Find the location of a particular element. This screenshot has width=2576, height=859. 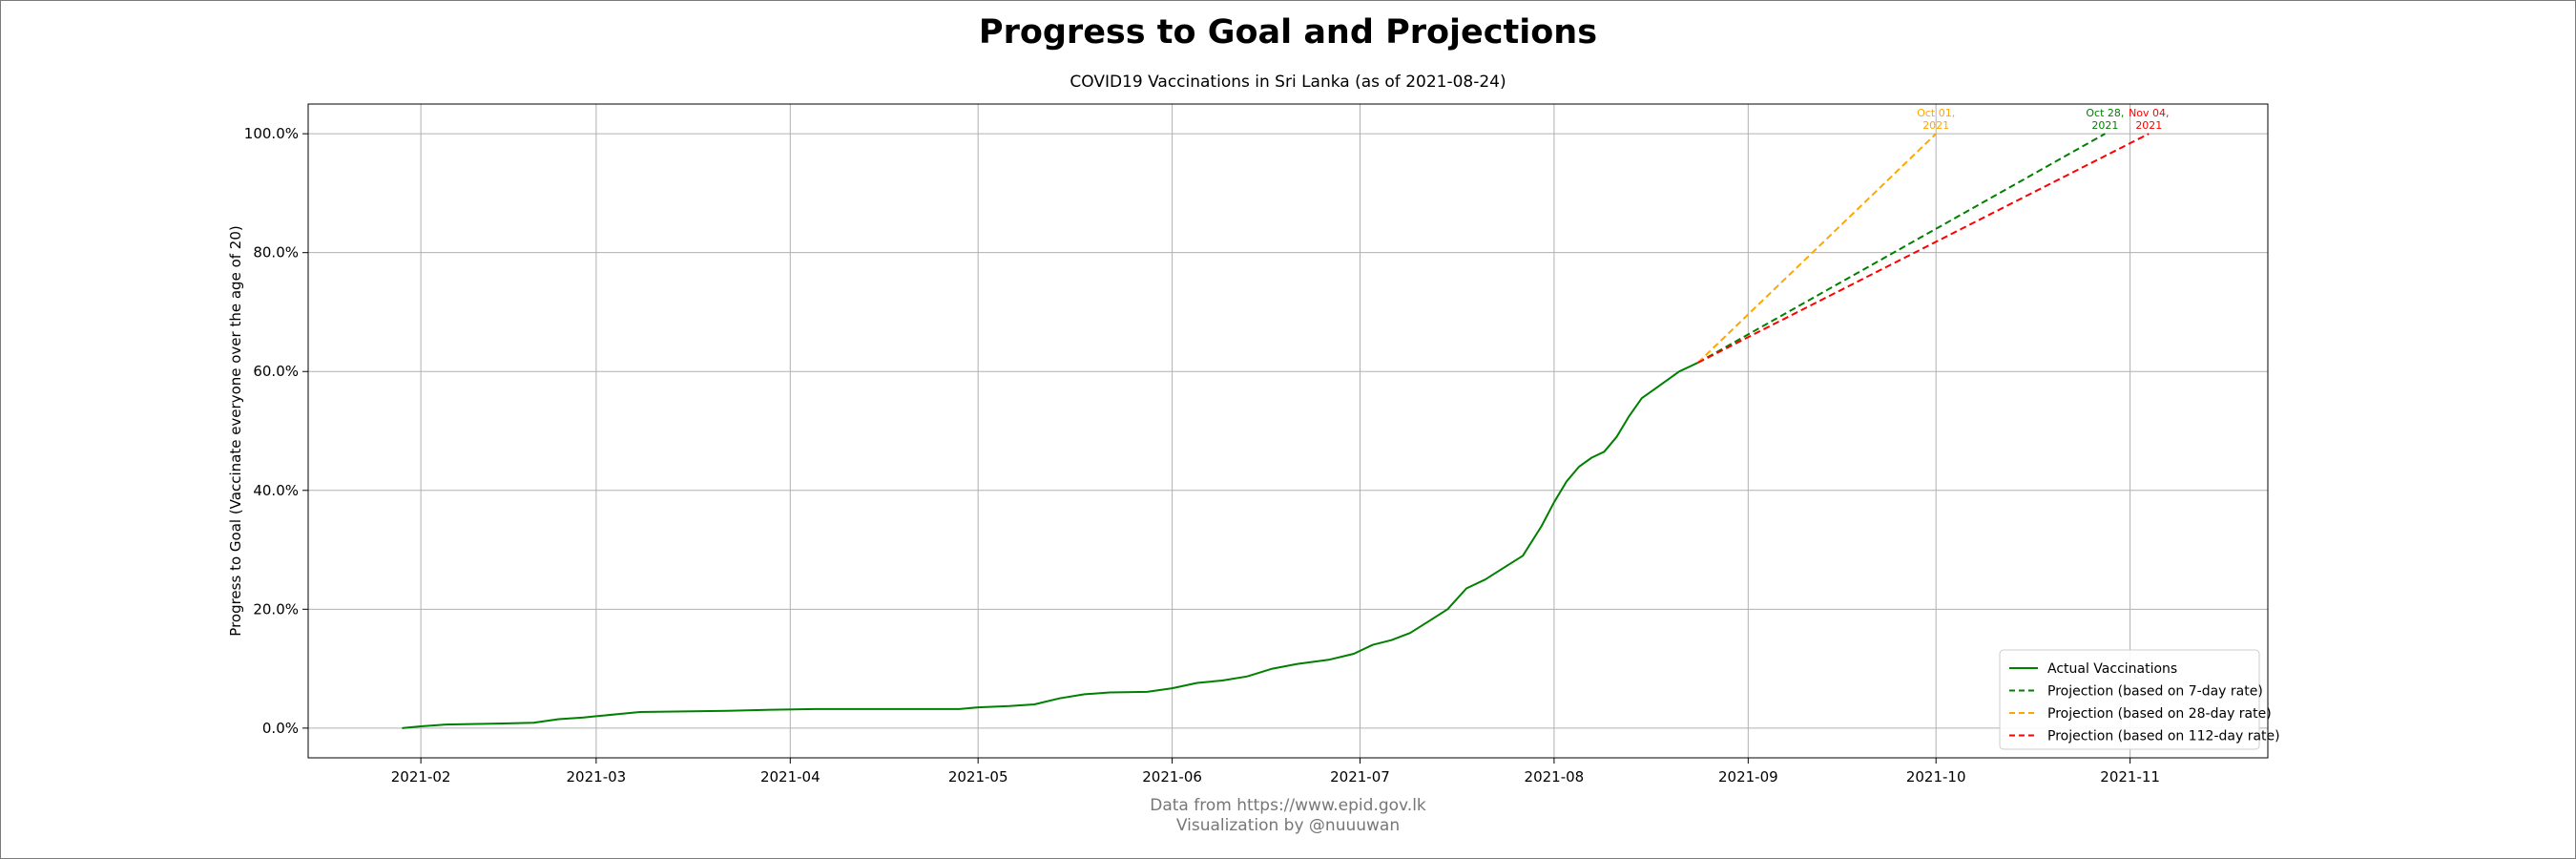

legend-label: Actual Vaccinations is located at coordinates (2112, 669).